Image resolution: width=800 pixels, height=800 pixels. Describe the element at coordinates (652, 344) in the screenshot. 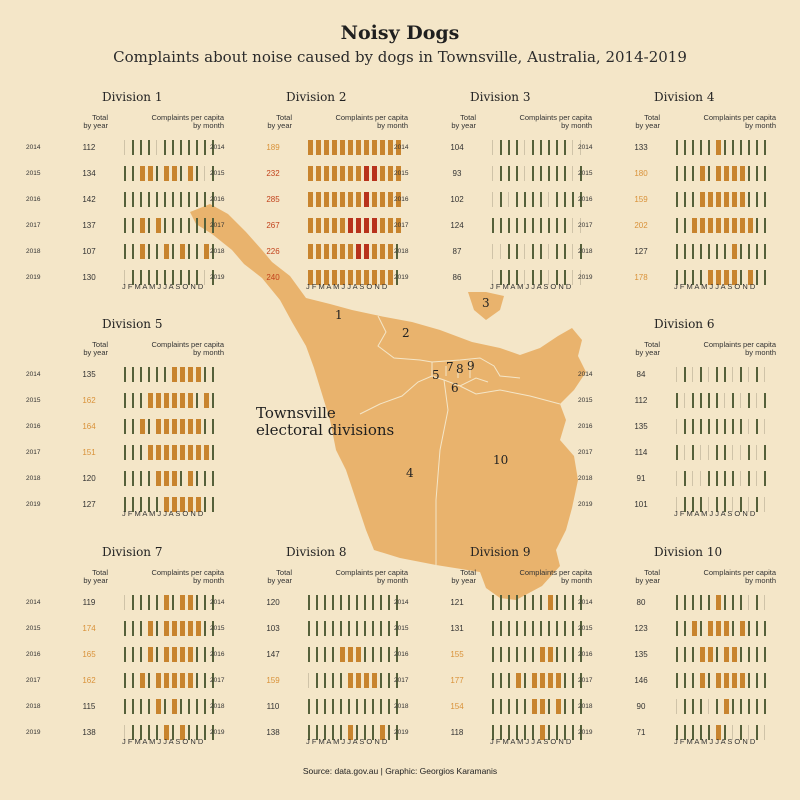

I see `header-total-line1: Total` at that location.